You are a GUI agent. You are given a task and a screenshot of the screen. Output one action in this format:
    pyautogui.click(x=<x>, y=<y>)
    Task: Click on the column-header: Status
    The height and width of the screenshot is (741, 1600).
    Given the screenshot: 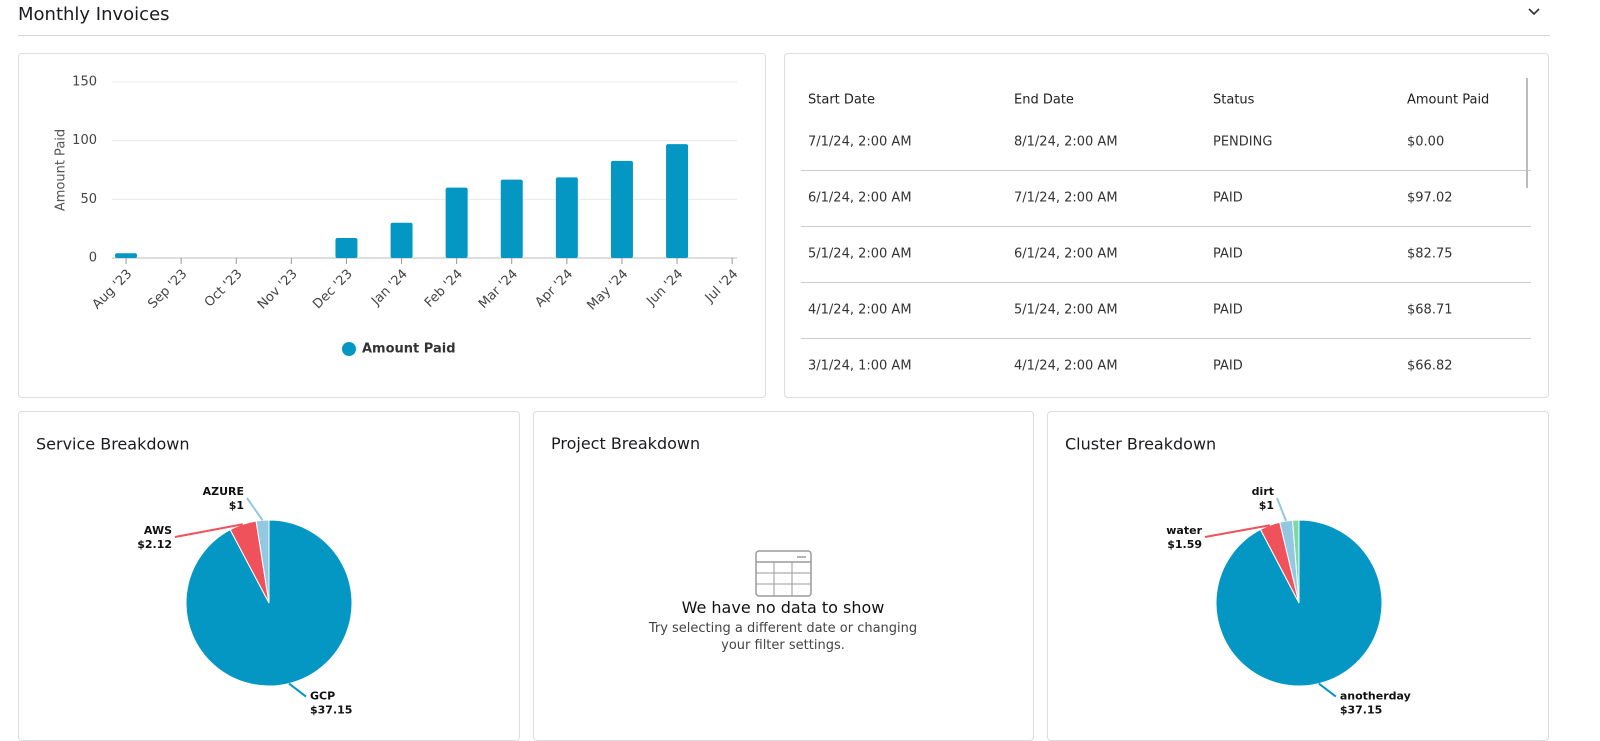 What is the action you would take?
    pyautogui.click(x=1234, y=100)
    